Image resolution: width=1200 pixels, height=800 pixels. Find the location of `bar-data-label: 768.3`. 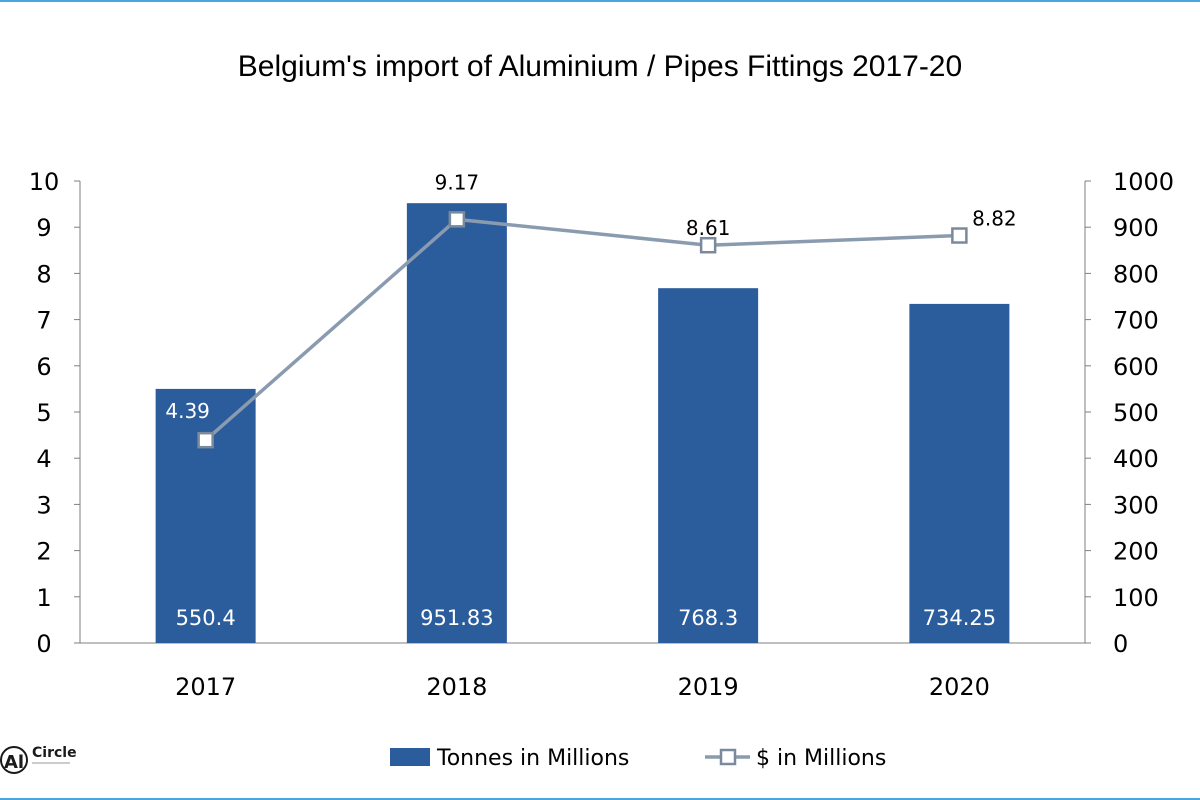

bar-data-label: 768.3 is located at coordinates (708, 618).